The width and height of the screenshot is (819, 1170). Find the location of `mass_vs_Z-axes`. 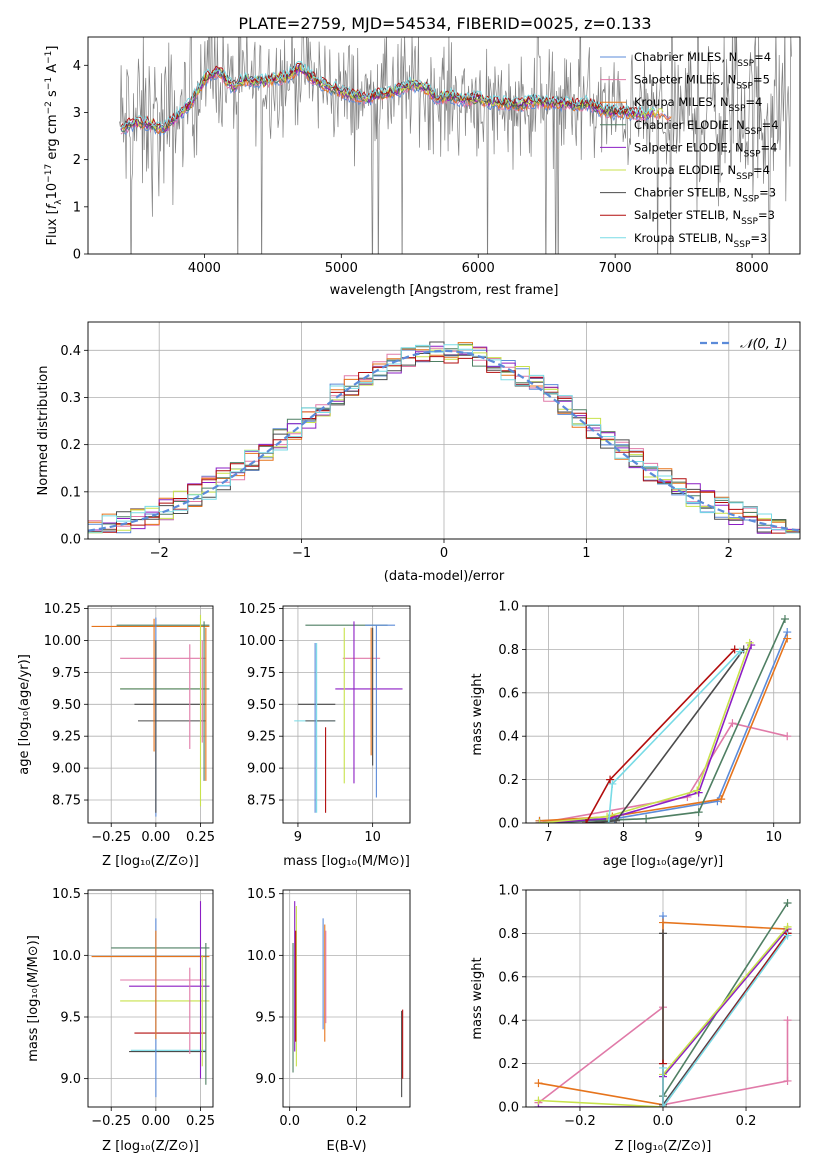

mass_vs_Z-axes is located at coordinates (150, 998).